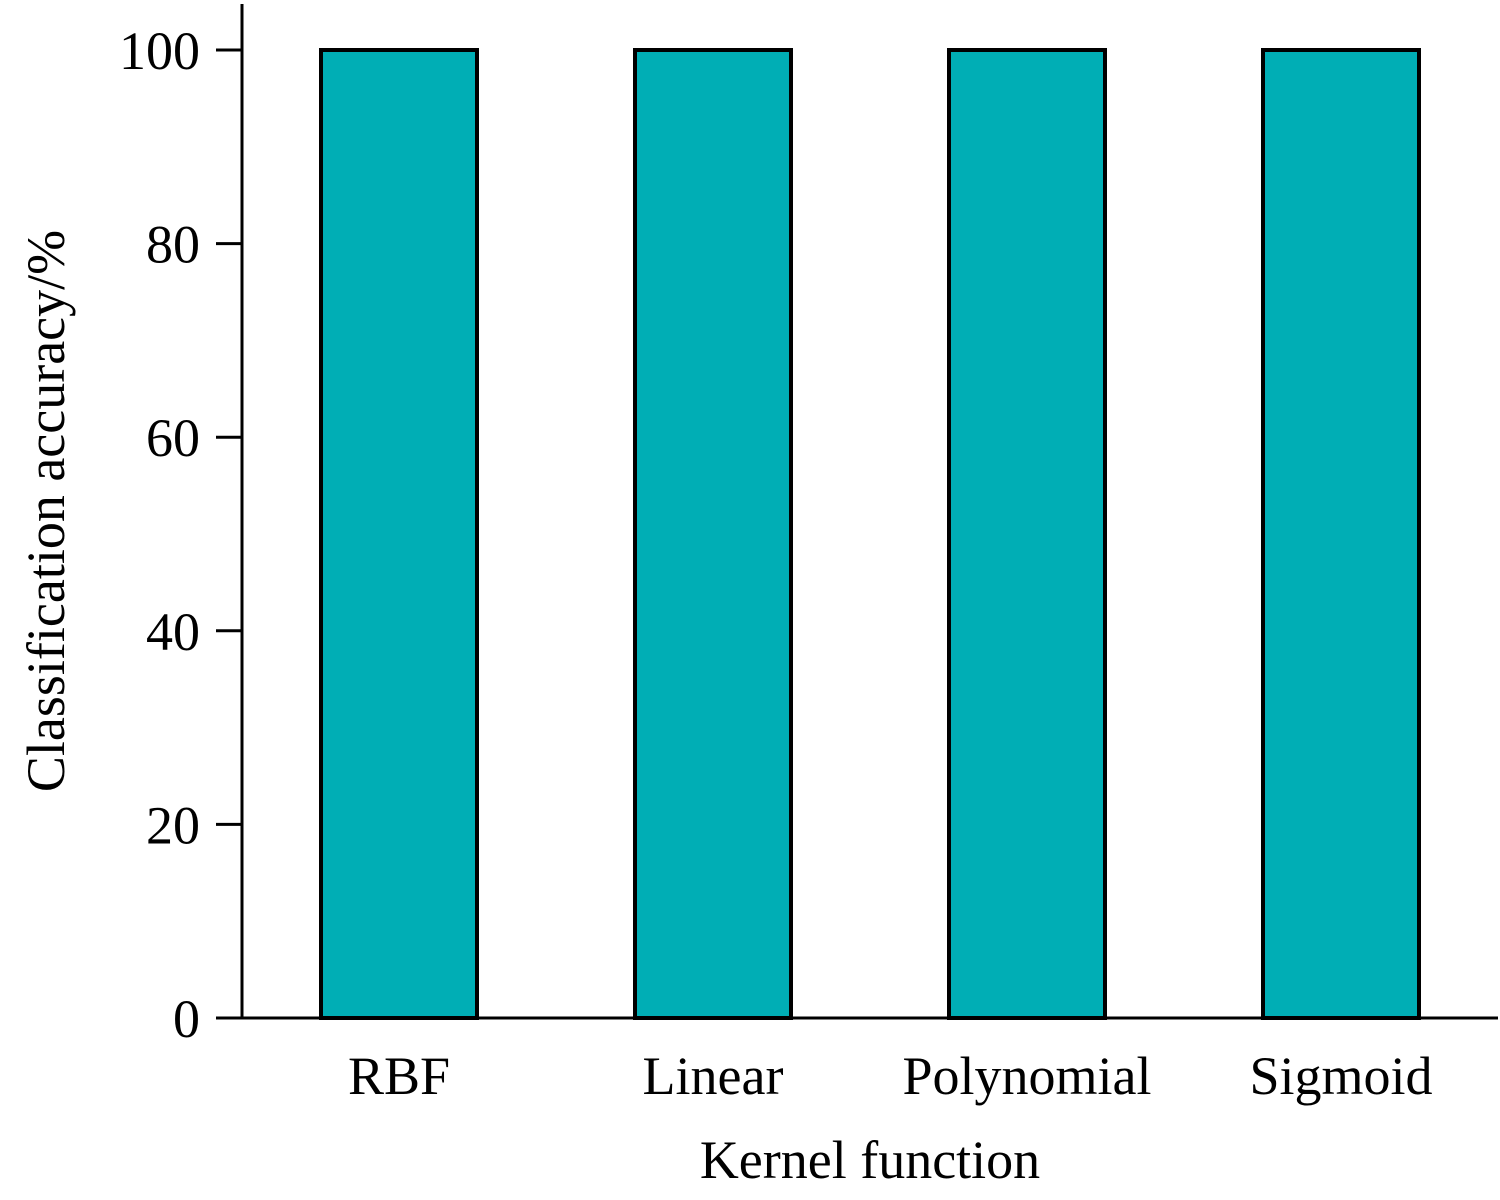  I want to click on y-tick-label: 80, so click(173, 245).